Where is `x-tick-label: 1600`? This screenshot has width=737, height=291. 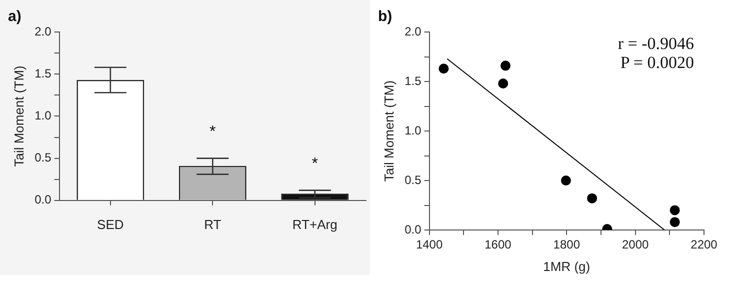 x-tick-label: 1600 is located at coordinates (498, 245).